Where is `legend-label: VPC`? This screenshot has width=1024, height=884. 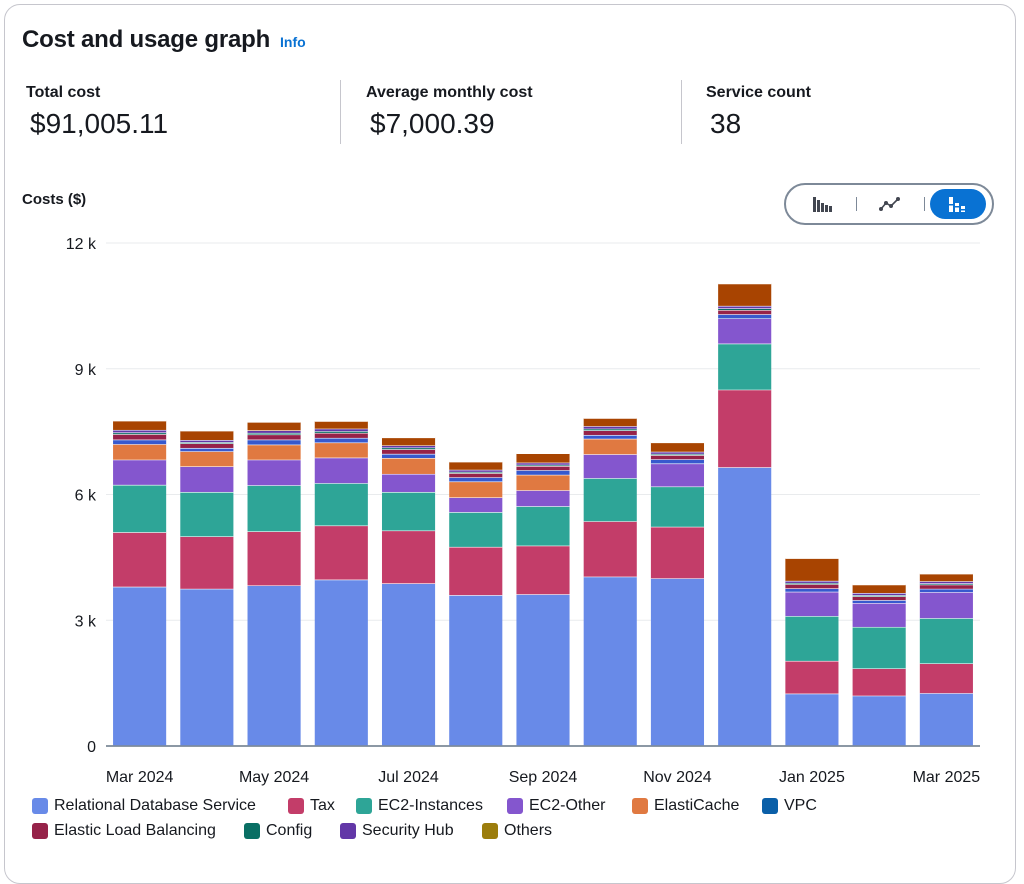
legend-label: VPC is located at coordinates (800, 805).